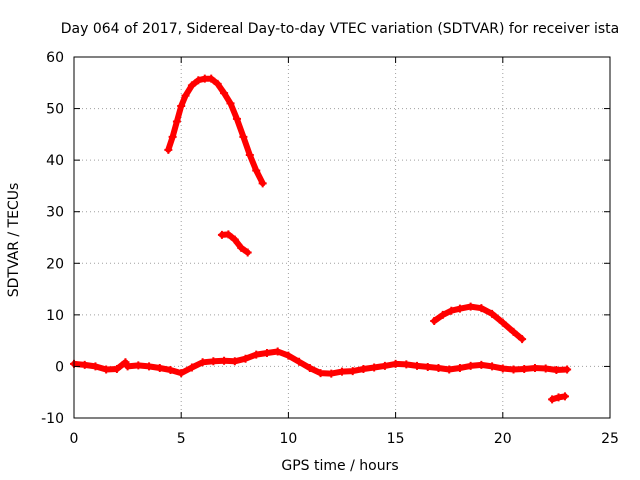 Image resolution: width=640 pixels, height=480 pixels. Describe the element at coordinates (74, 439) in the screenshot. I see `x-tick-label: 0` at that location.